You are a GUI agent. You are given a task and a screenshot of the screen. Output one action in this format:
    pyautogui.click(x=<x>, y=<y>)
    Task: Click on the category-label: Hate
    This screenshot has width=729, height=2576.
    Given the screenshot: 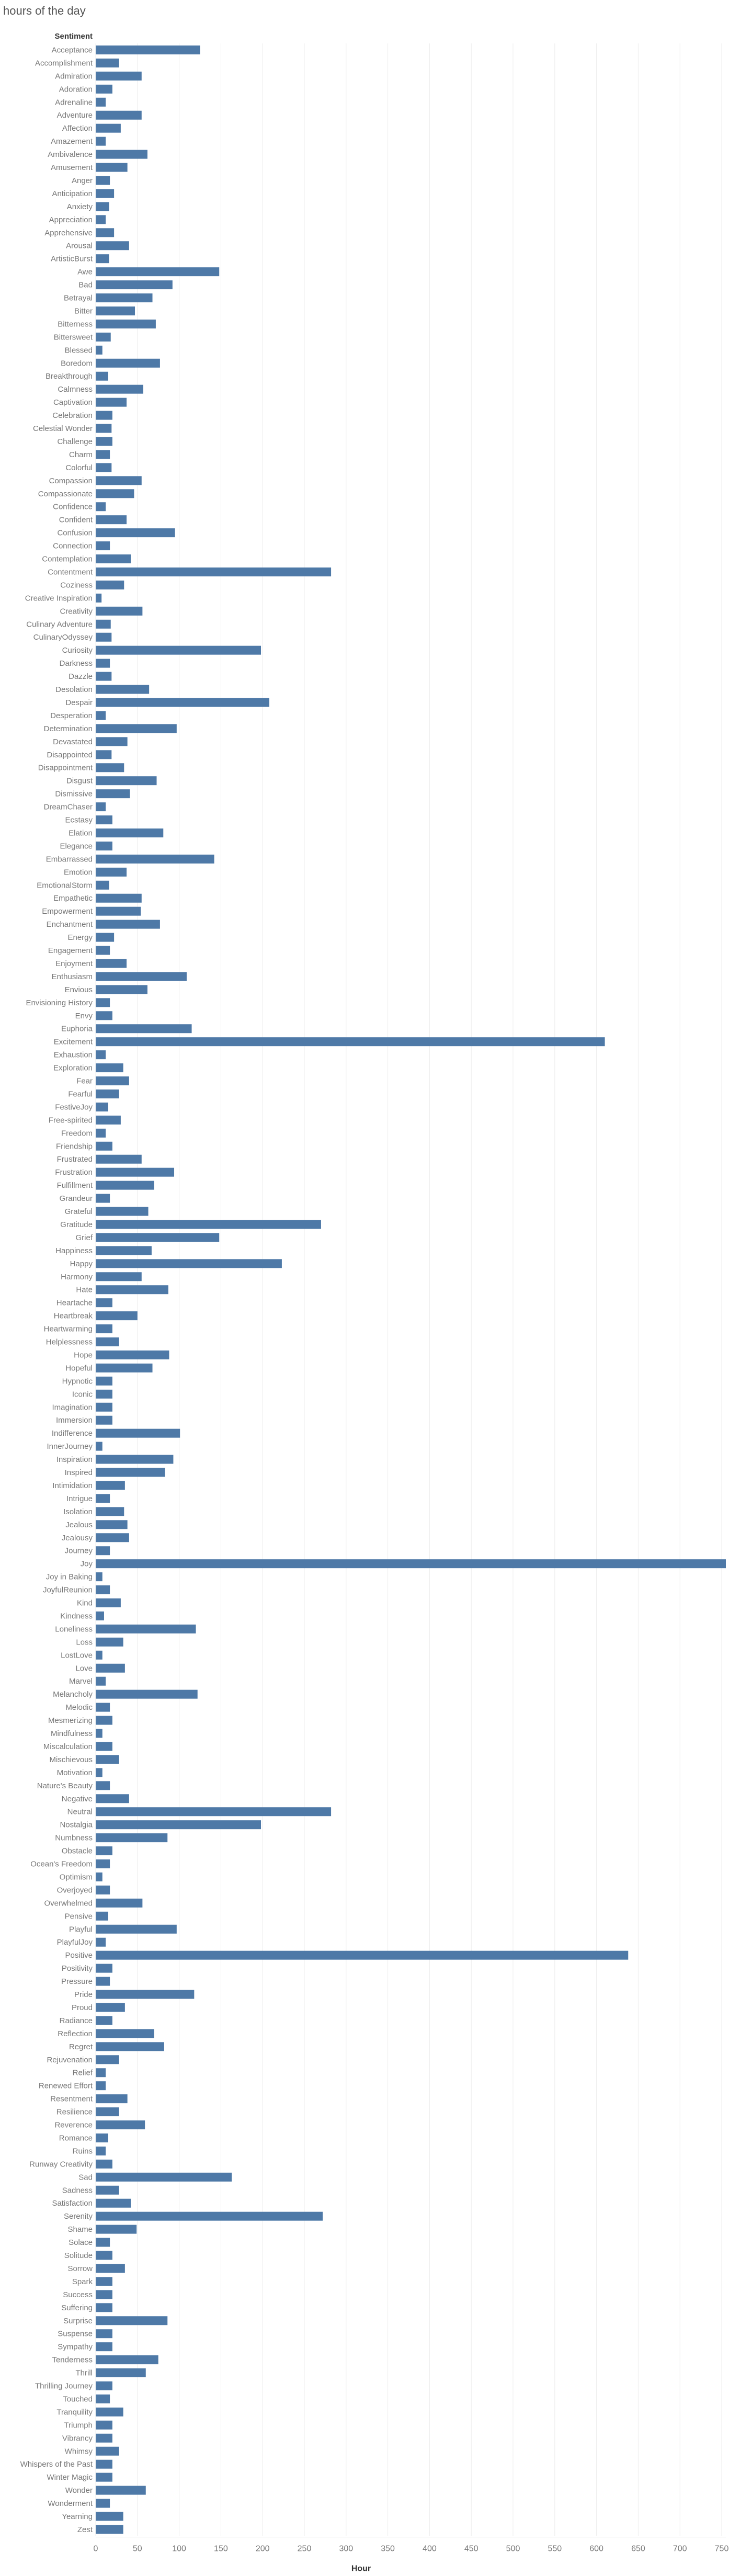 What is the action you would take?
    pyautogui.click(x=85, y=1290)
    